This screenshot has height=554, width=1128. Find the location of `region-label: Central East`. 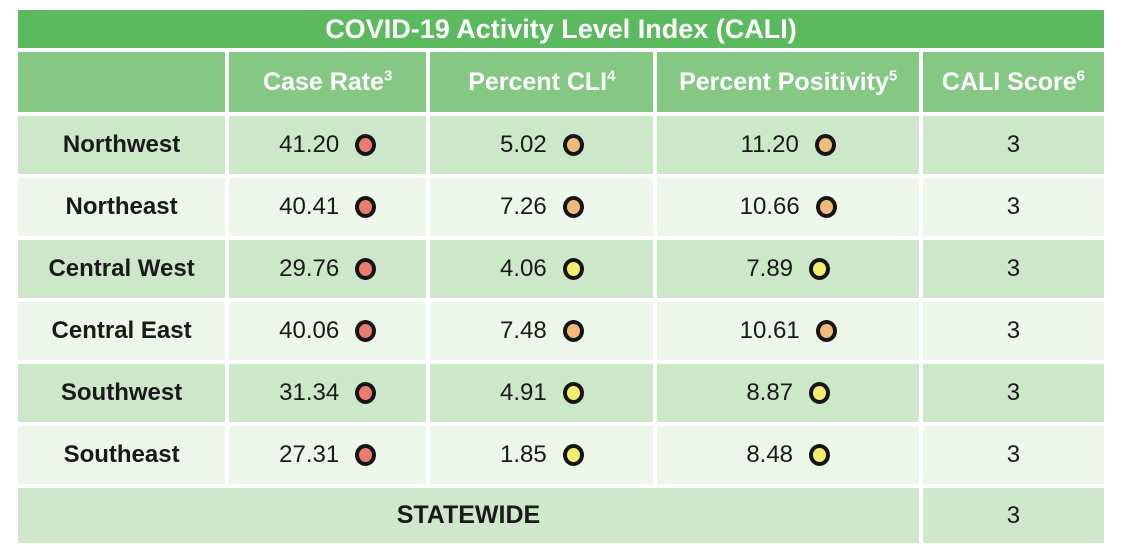

region-label: Central East is located at coordinates (122, 331).